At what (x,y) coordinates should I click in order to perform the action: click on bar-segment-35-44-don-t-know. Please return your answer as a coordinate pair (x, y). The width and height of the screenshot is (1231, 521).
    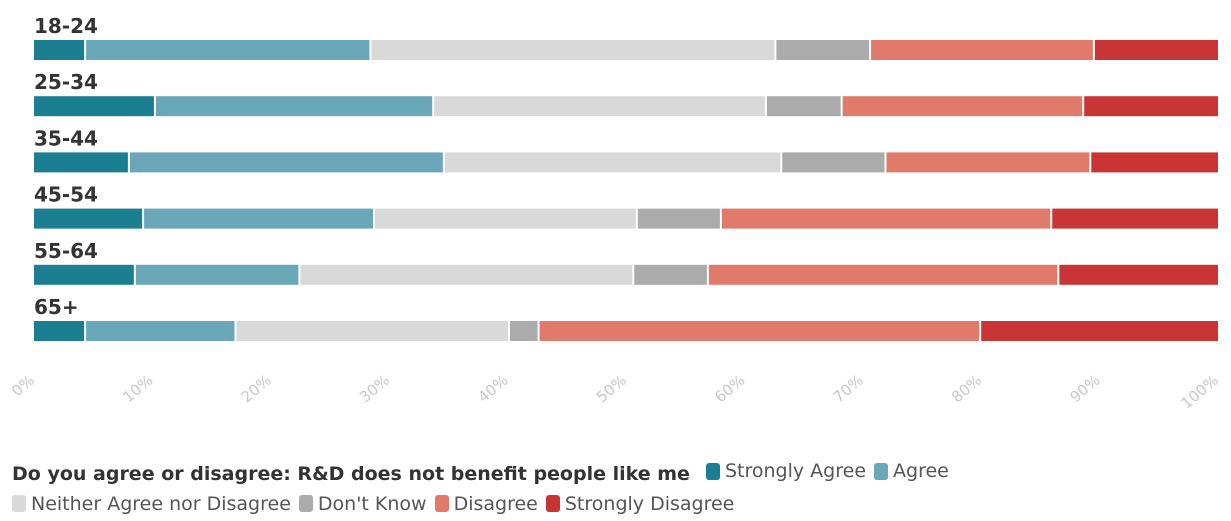
    Looking at the image, I should click on (833, 162).